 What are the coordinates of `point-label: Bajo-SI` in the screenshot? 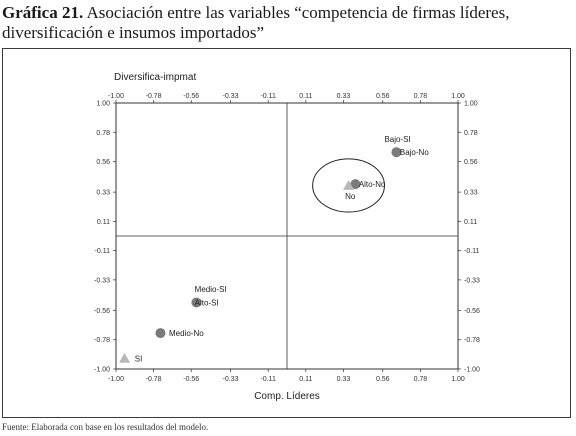 It's located at (397, 139).